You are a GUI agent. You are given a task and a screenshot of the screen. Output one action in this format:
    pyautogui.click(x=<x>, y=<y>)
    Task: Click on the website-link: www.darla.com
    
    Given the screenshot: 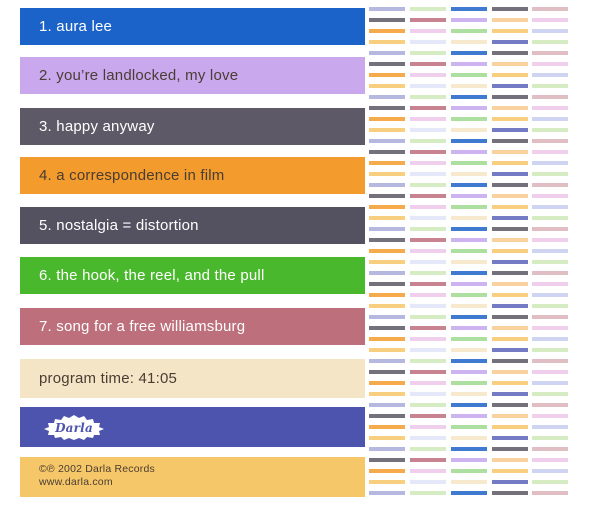 What is the action you would take?
    pyautogui.click(x=76, y=482)
    